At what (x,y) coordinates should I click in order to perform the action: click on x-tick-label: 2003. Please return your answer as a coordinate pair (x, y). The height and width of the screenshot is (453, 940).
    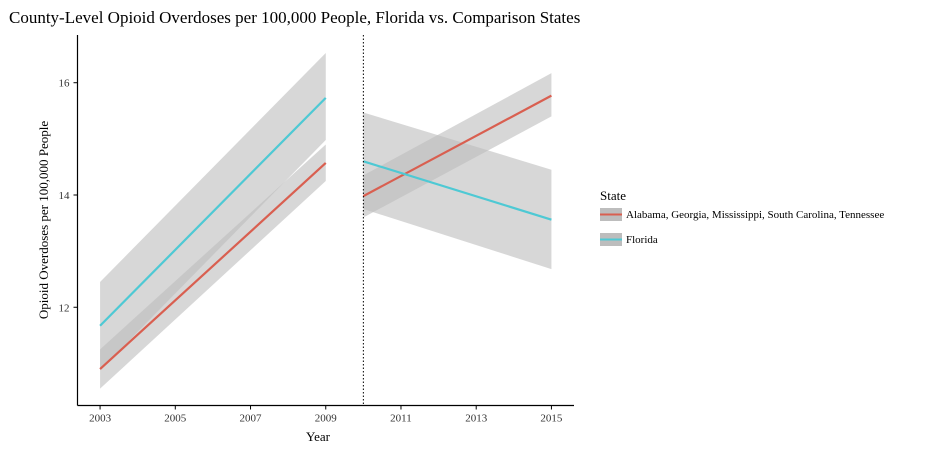
    Looking at the image, I should click on (100, 419).